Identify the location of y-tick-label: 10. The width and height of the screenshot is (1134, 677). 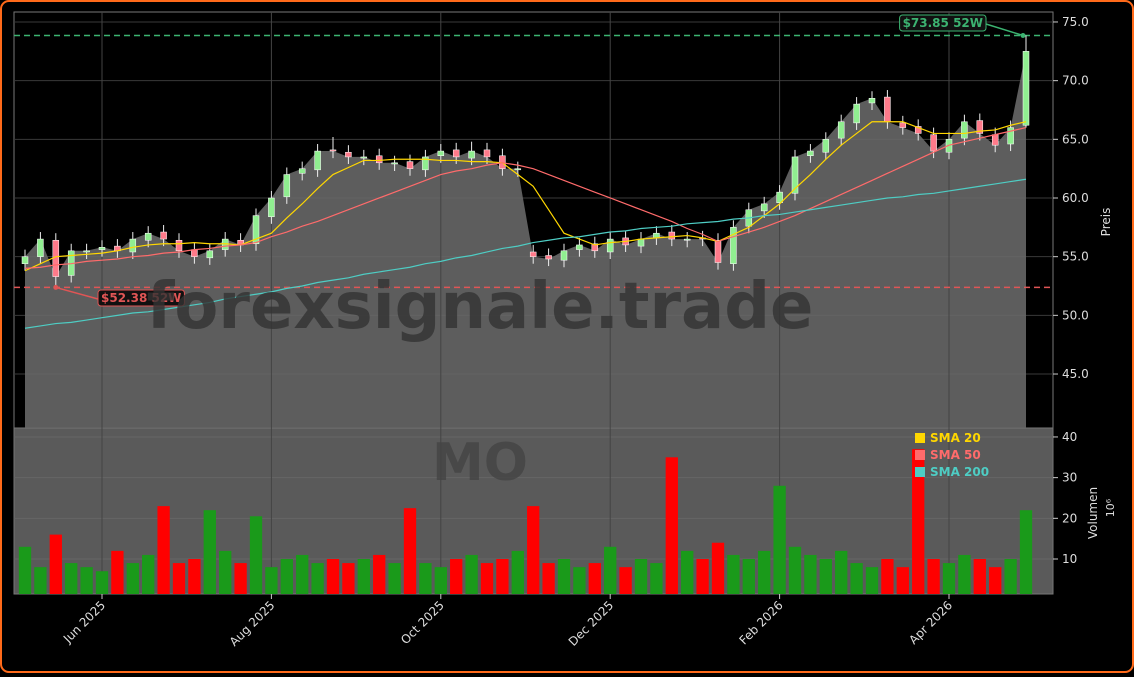
(1069, 559).